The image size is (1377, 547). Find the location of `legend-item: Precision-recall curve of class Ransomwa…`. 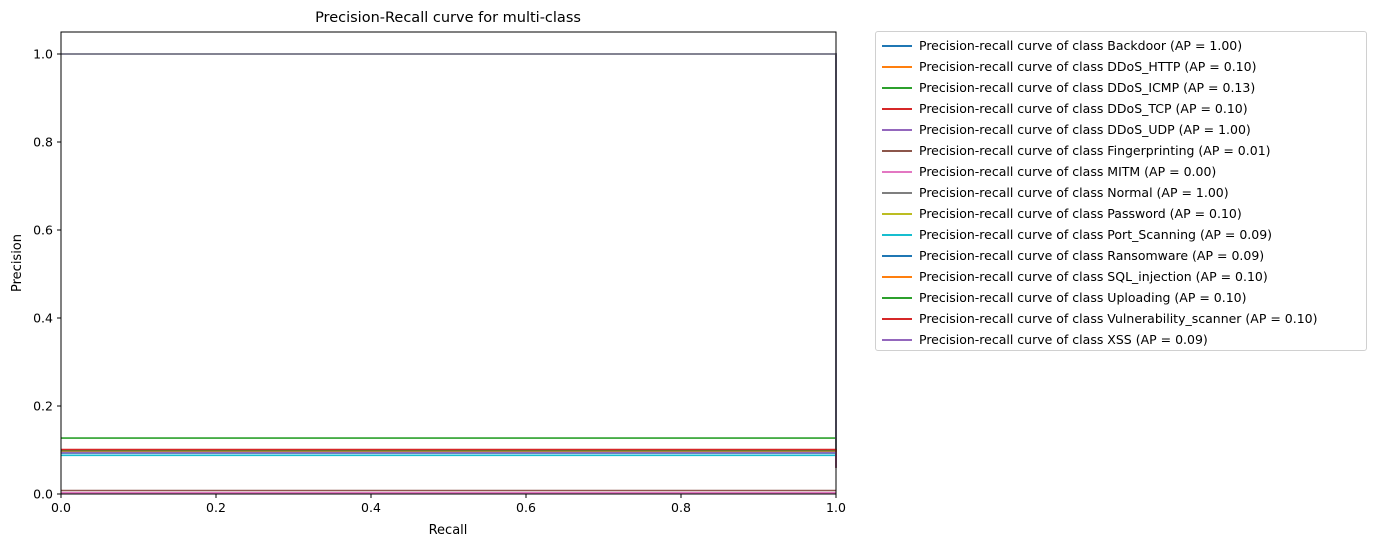

legend-item: Precision-recall curve of class Ransomwa… is located at coordinates (1121, 256).